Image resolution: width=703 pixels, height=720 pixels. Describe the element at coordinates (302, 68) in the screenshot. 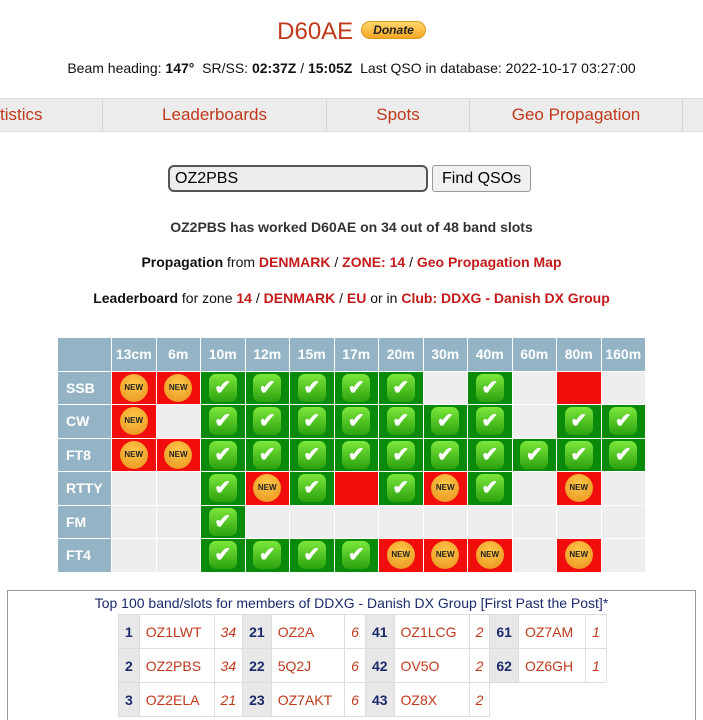

I see `sep: /` at that location.